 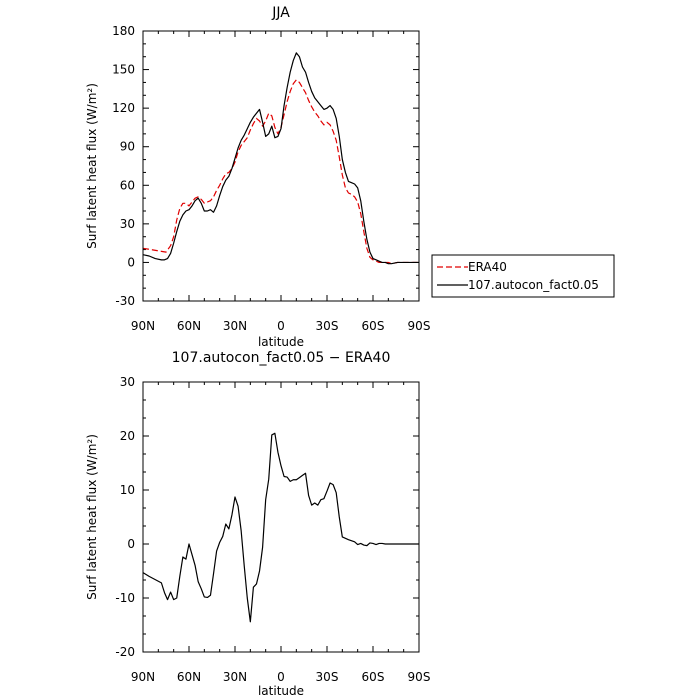 What do you see at coordinates (125, 301) in the screenshot?
I see `top-y-tick-label: -30` at bounding box center [125, 301].